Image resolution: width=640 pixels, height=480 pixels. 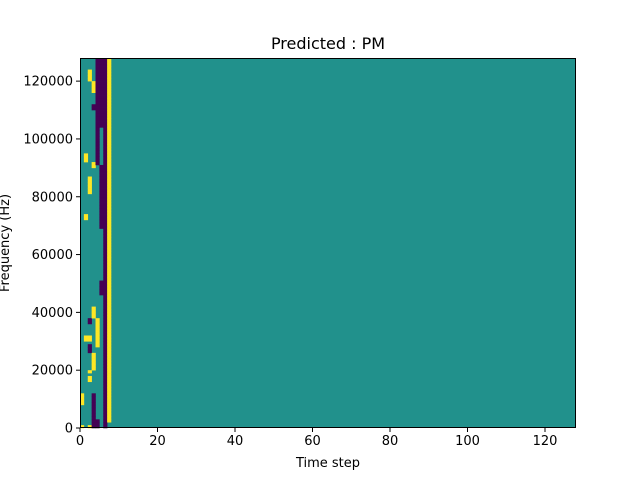 I want to click on x-tick-label: 20, so click(x=157, y=441).